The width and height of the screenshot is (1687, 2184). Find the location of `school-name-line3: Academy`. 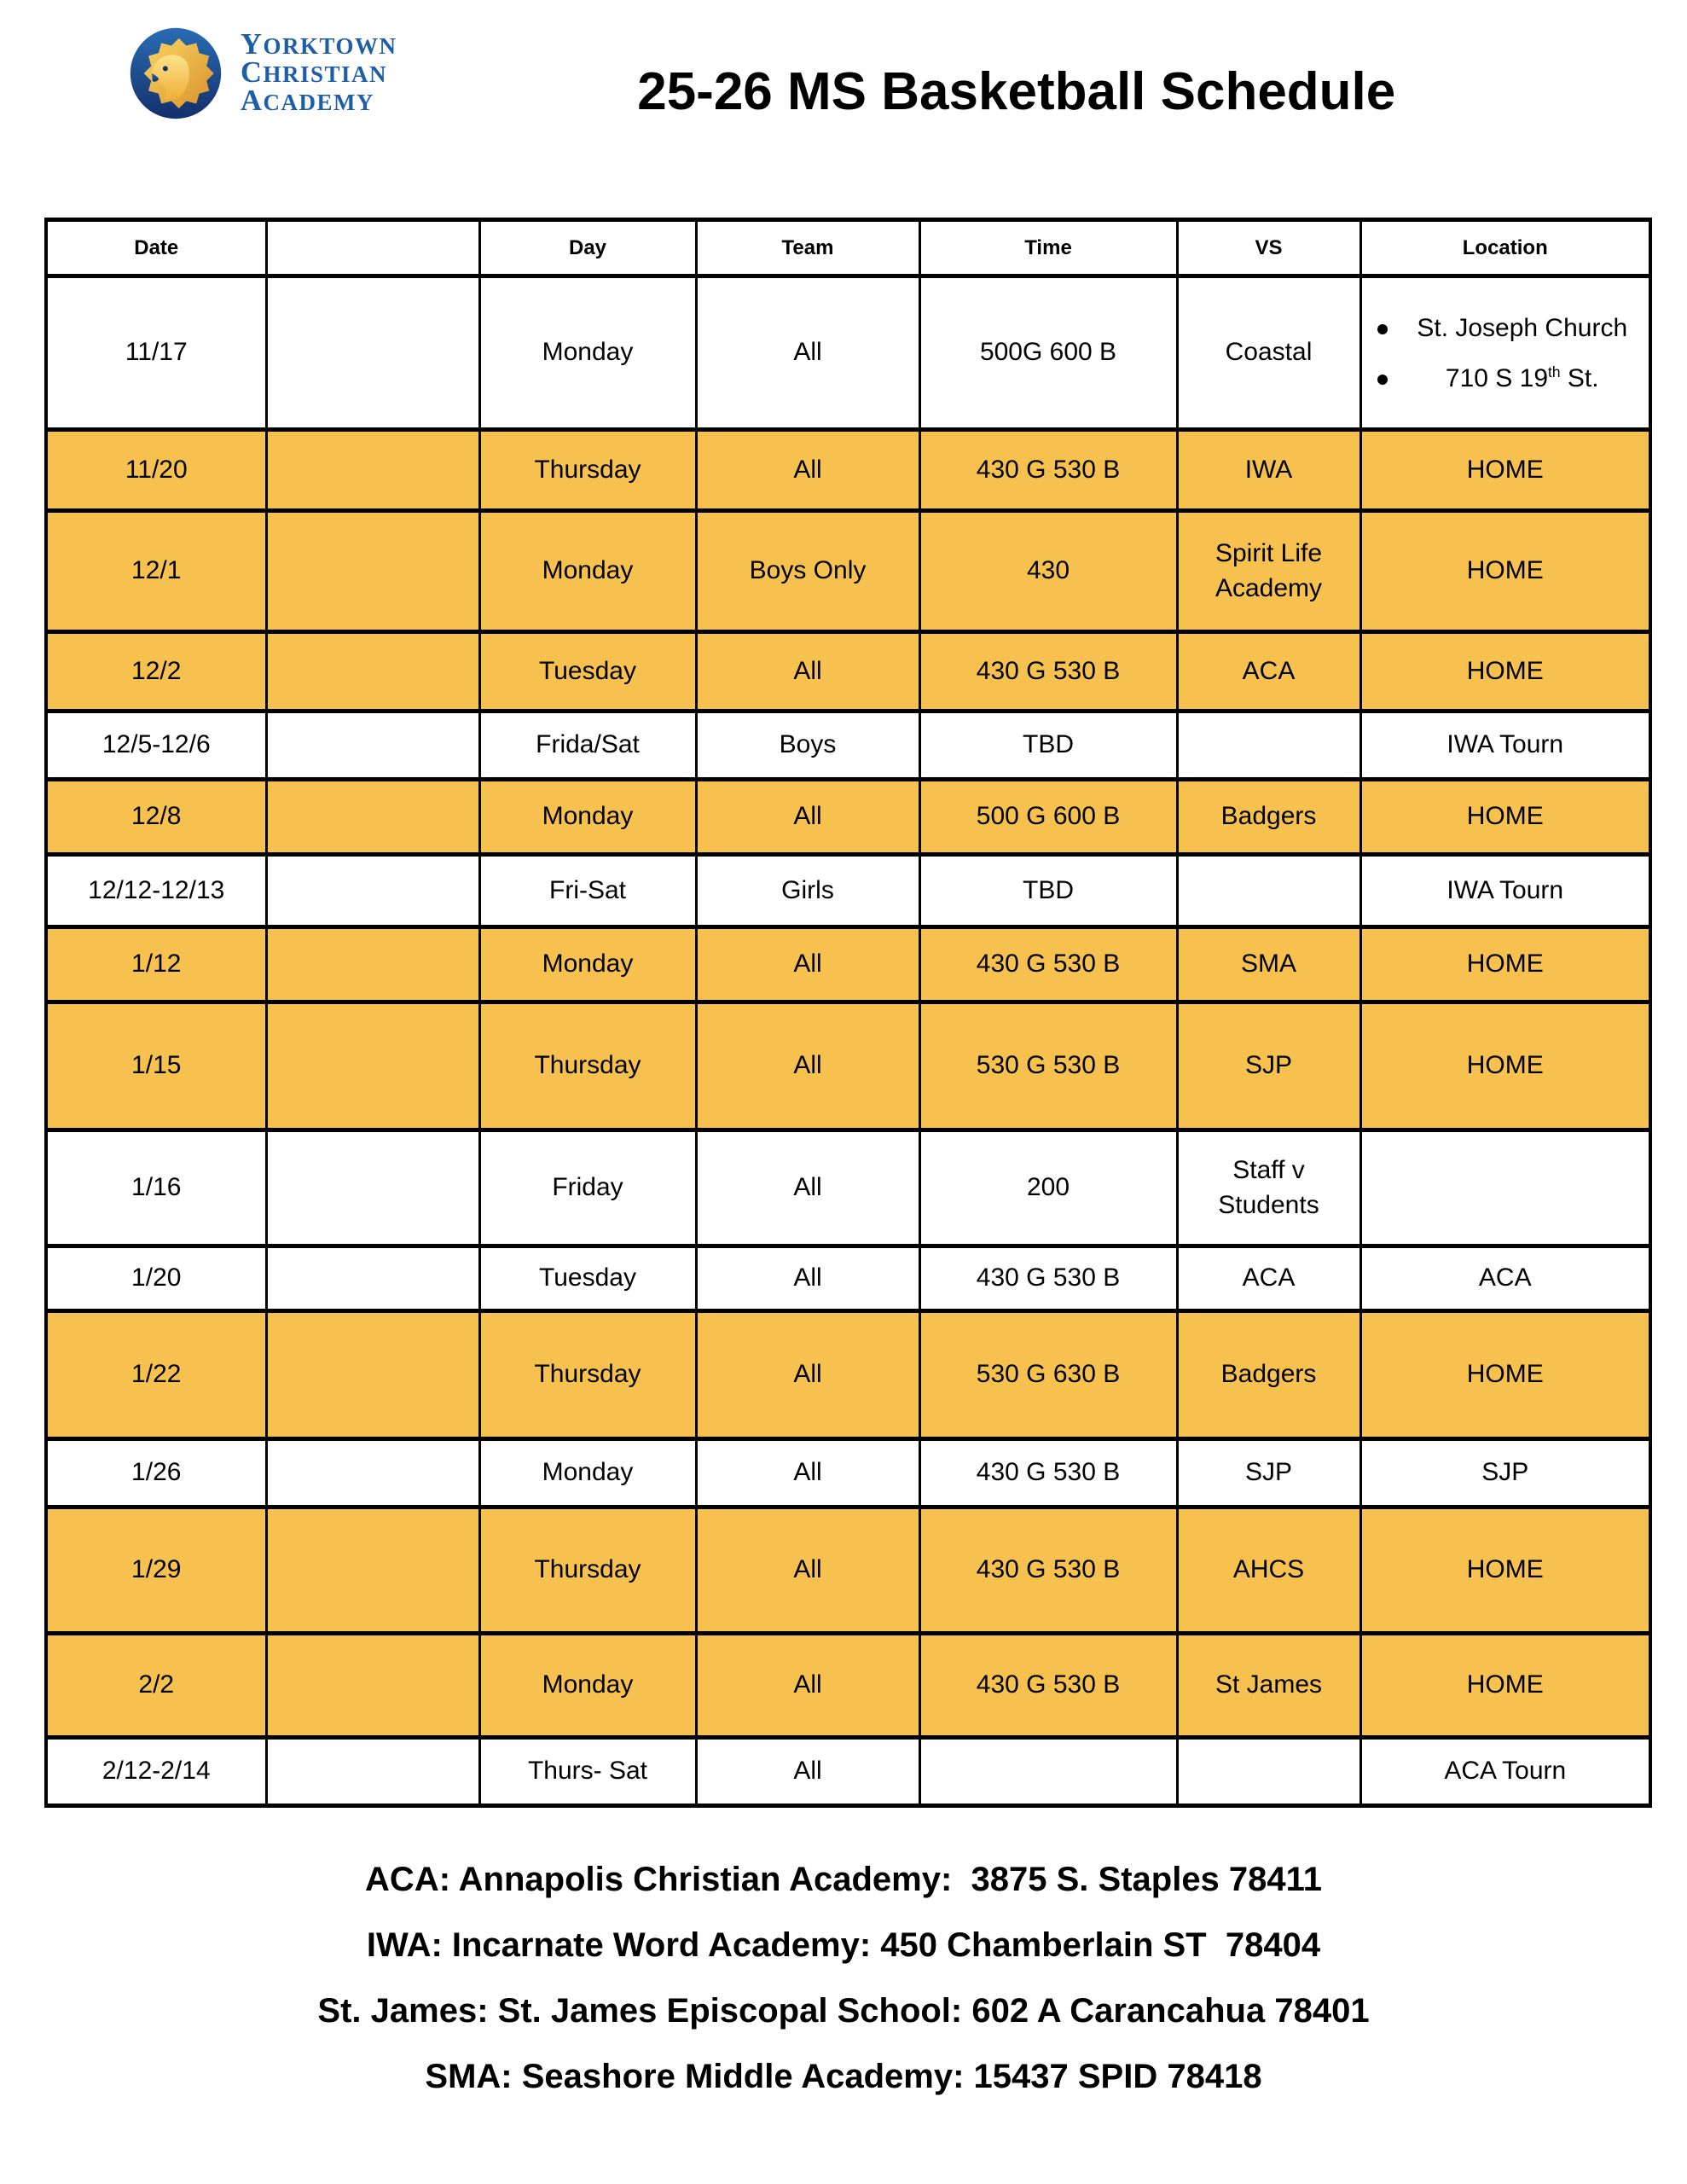

school-name-line3: Academy is located at coordinates (307, 101).